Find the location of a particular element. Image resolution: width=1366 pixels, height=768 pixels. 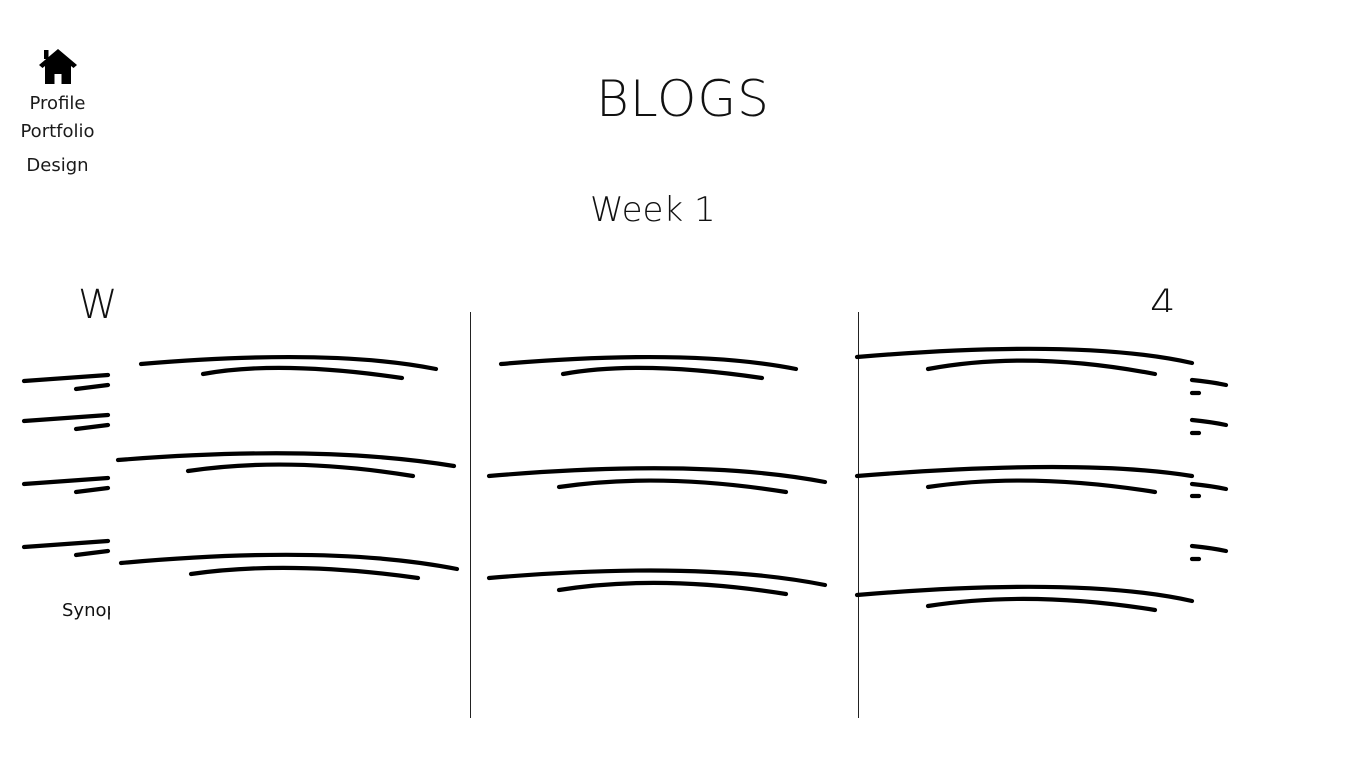

home-icon is located at coordinates (58, 66).